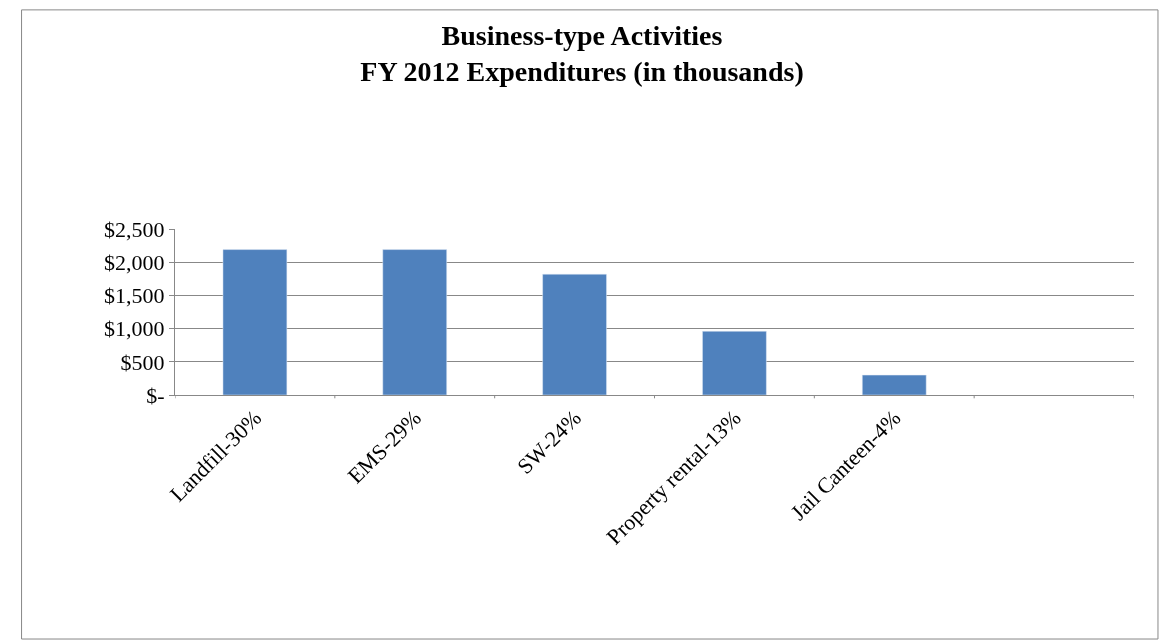 This screenshot has height=640, width=1164. Describe the element at coordinates (582, 53) in the screenshot. I see `chart-title: Business-type Activities FY 2012 Expenditures (in thousands)` at that location.